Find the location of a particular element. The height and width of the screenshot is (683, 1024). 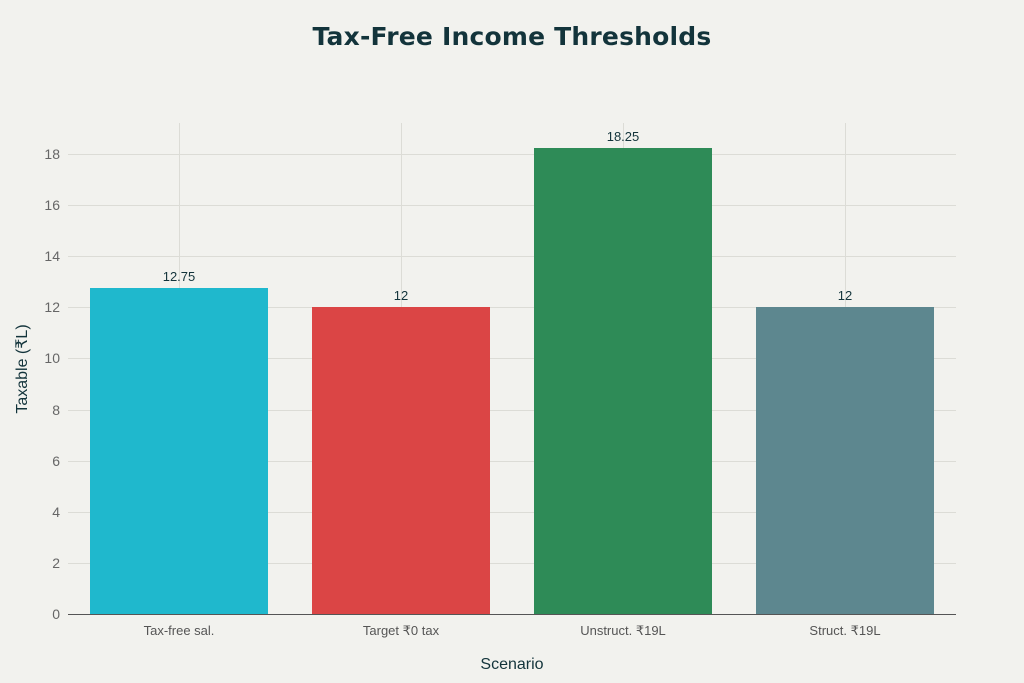

x-axis-line is located at coordinates (512, 614).